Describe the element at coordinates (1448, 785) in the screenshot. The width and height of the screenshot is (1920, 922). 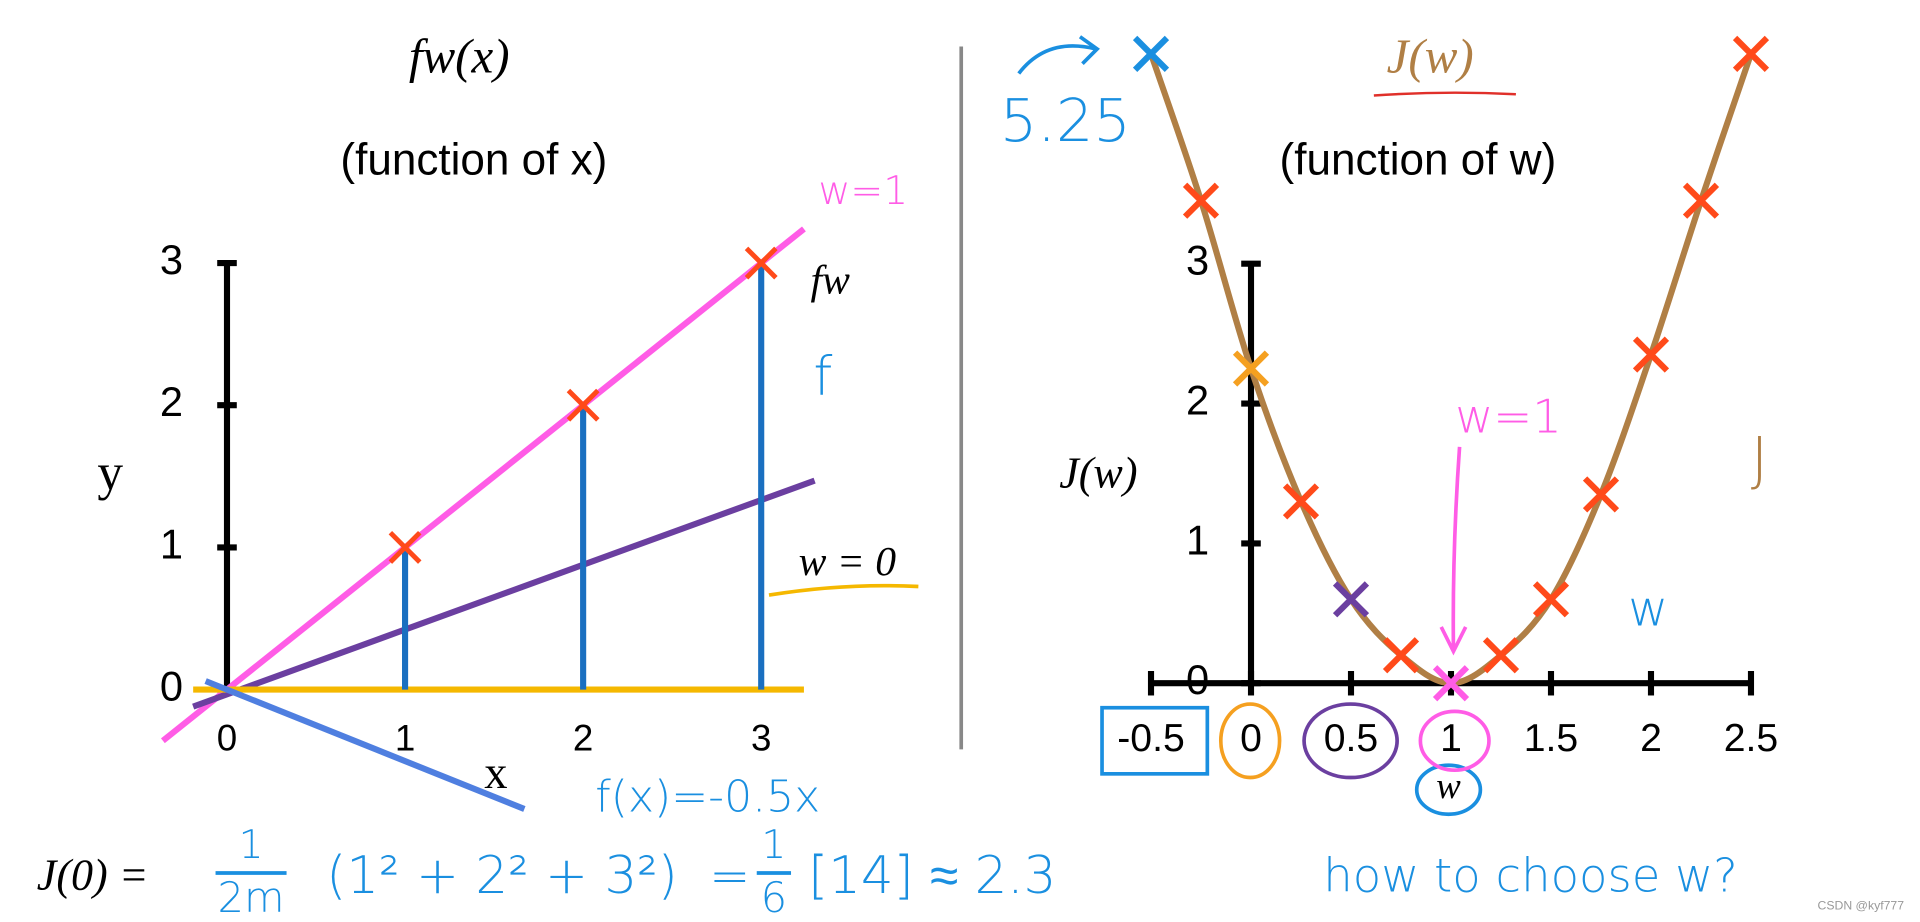
I see `x-axis-label: w` at that location.